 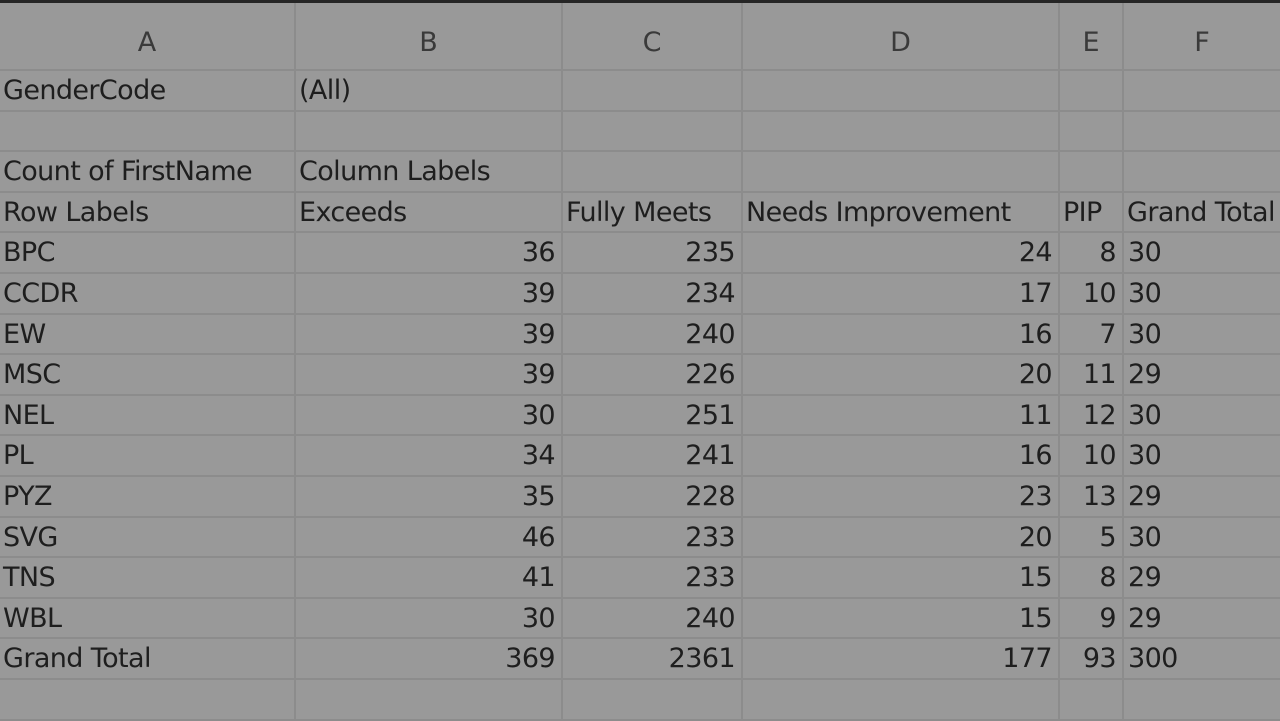 What do you see at coordinates (148, 91) in the screenshot?
I see `filter-field-cell: GenderCode` at bounding box center [148, 91].